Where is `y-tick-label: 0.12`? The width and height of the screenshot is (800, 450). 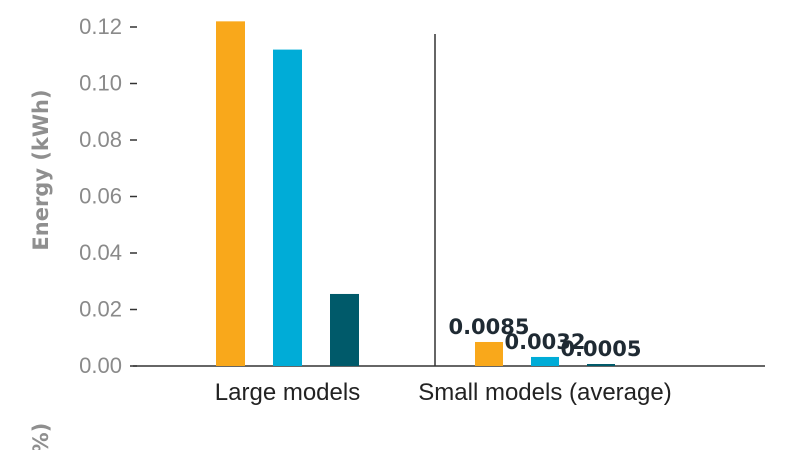 y-tick-label: 0.12 is located at coordinates (100, 26).